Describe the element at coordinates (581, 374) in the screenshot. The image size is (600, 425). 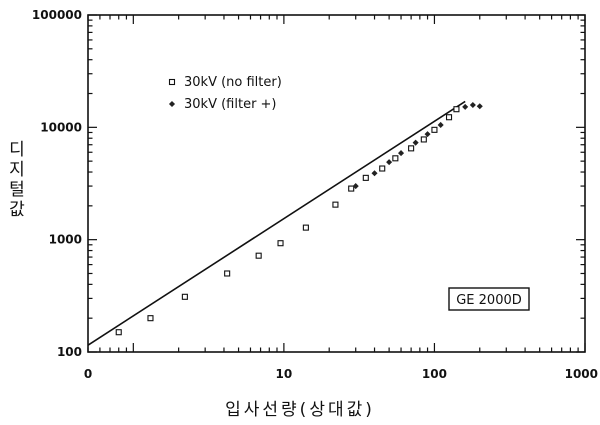
I see `x-tick-label: 1000` at that location.